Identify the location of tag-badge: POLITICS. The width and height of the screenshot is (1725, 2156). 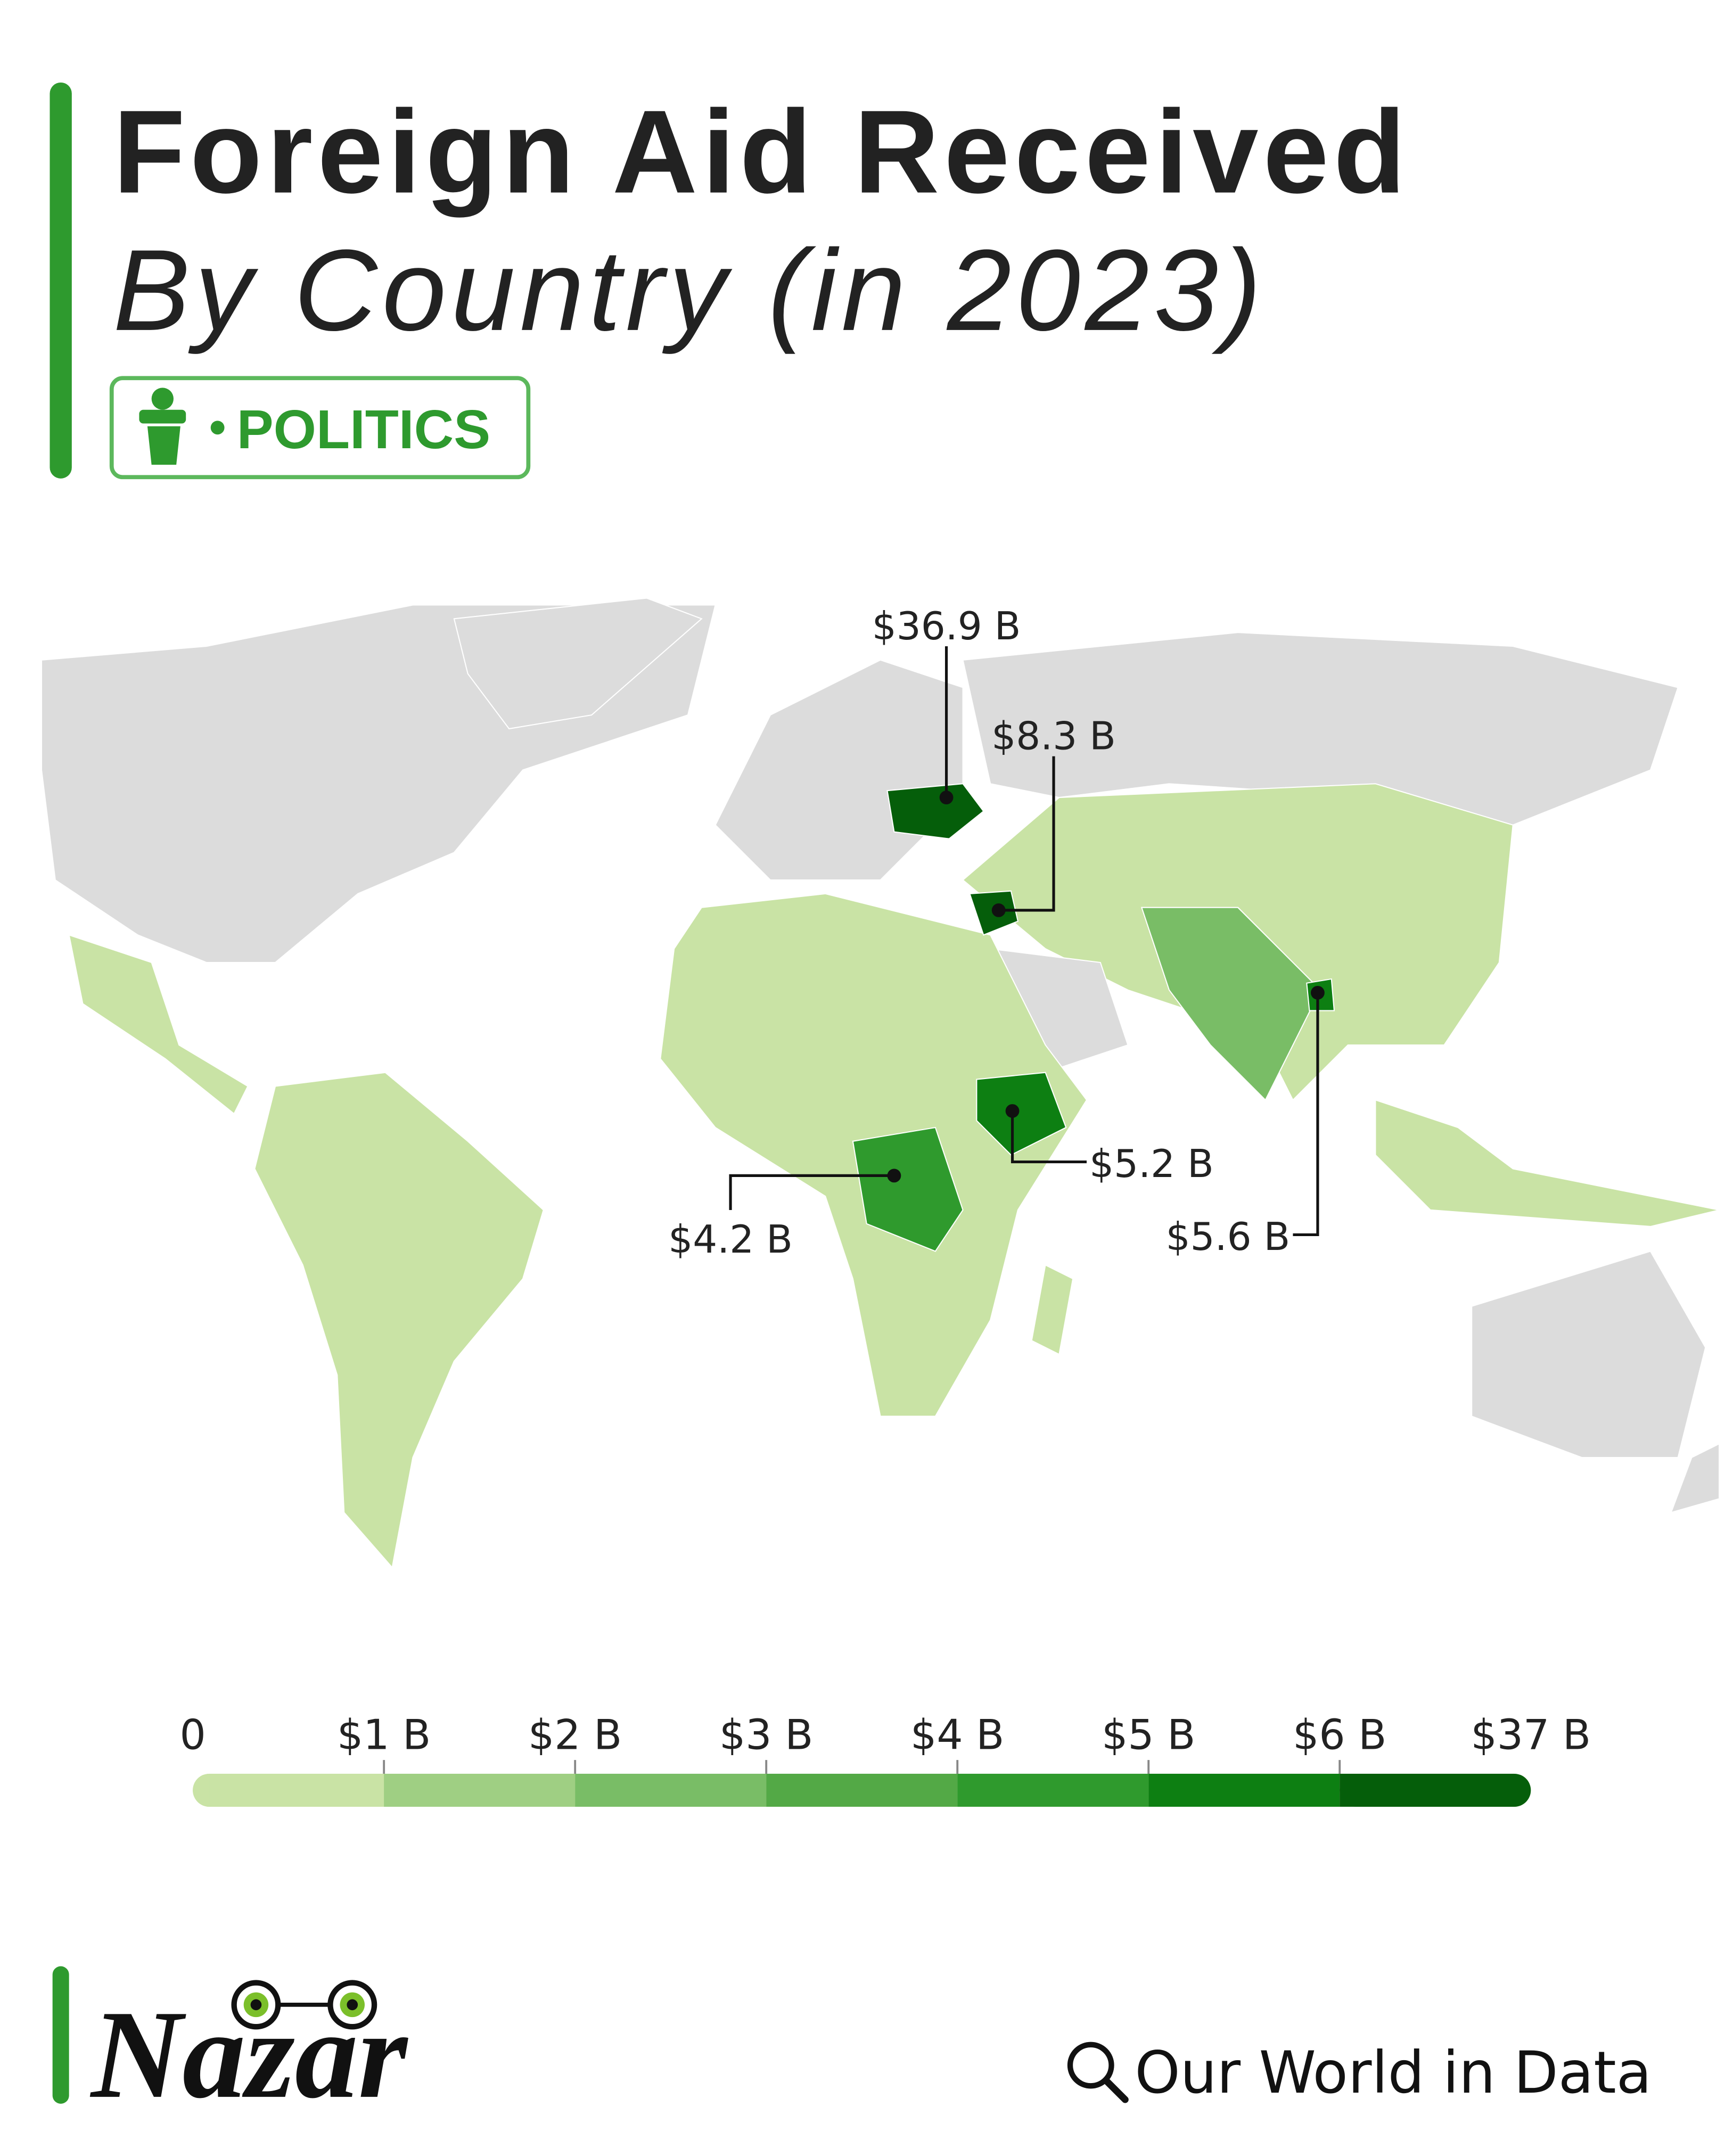
(320, 428).